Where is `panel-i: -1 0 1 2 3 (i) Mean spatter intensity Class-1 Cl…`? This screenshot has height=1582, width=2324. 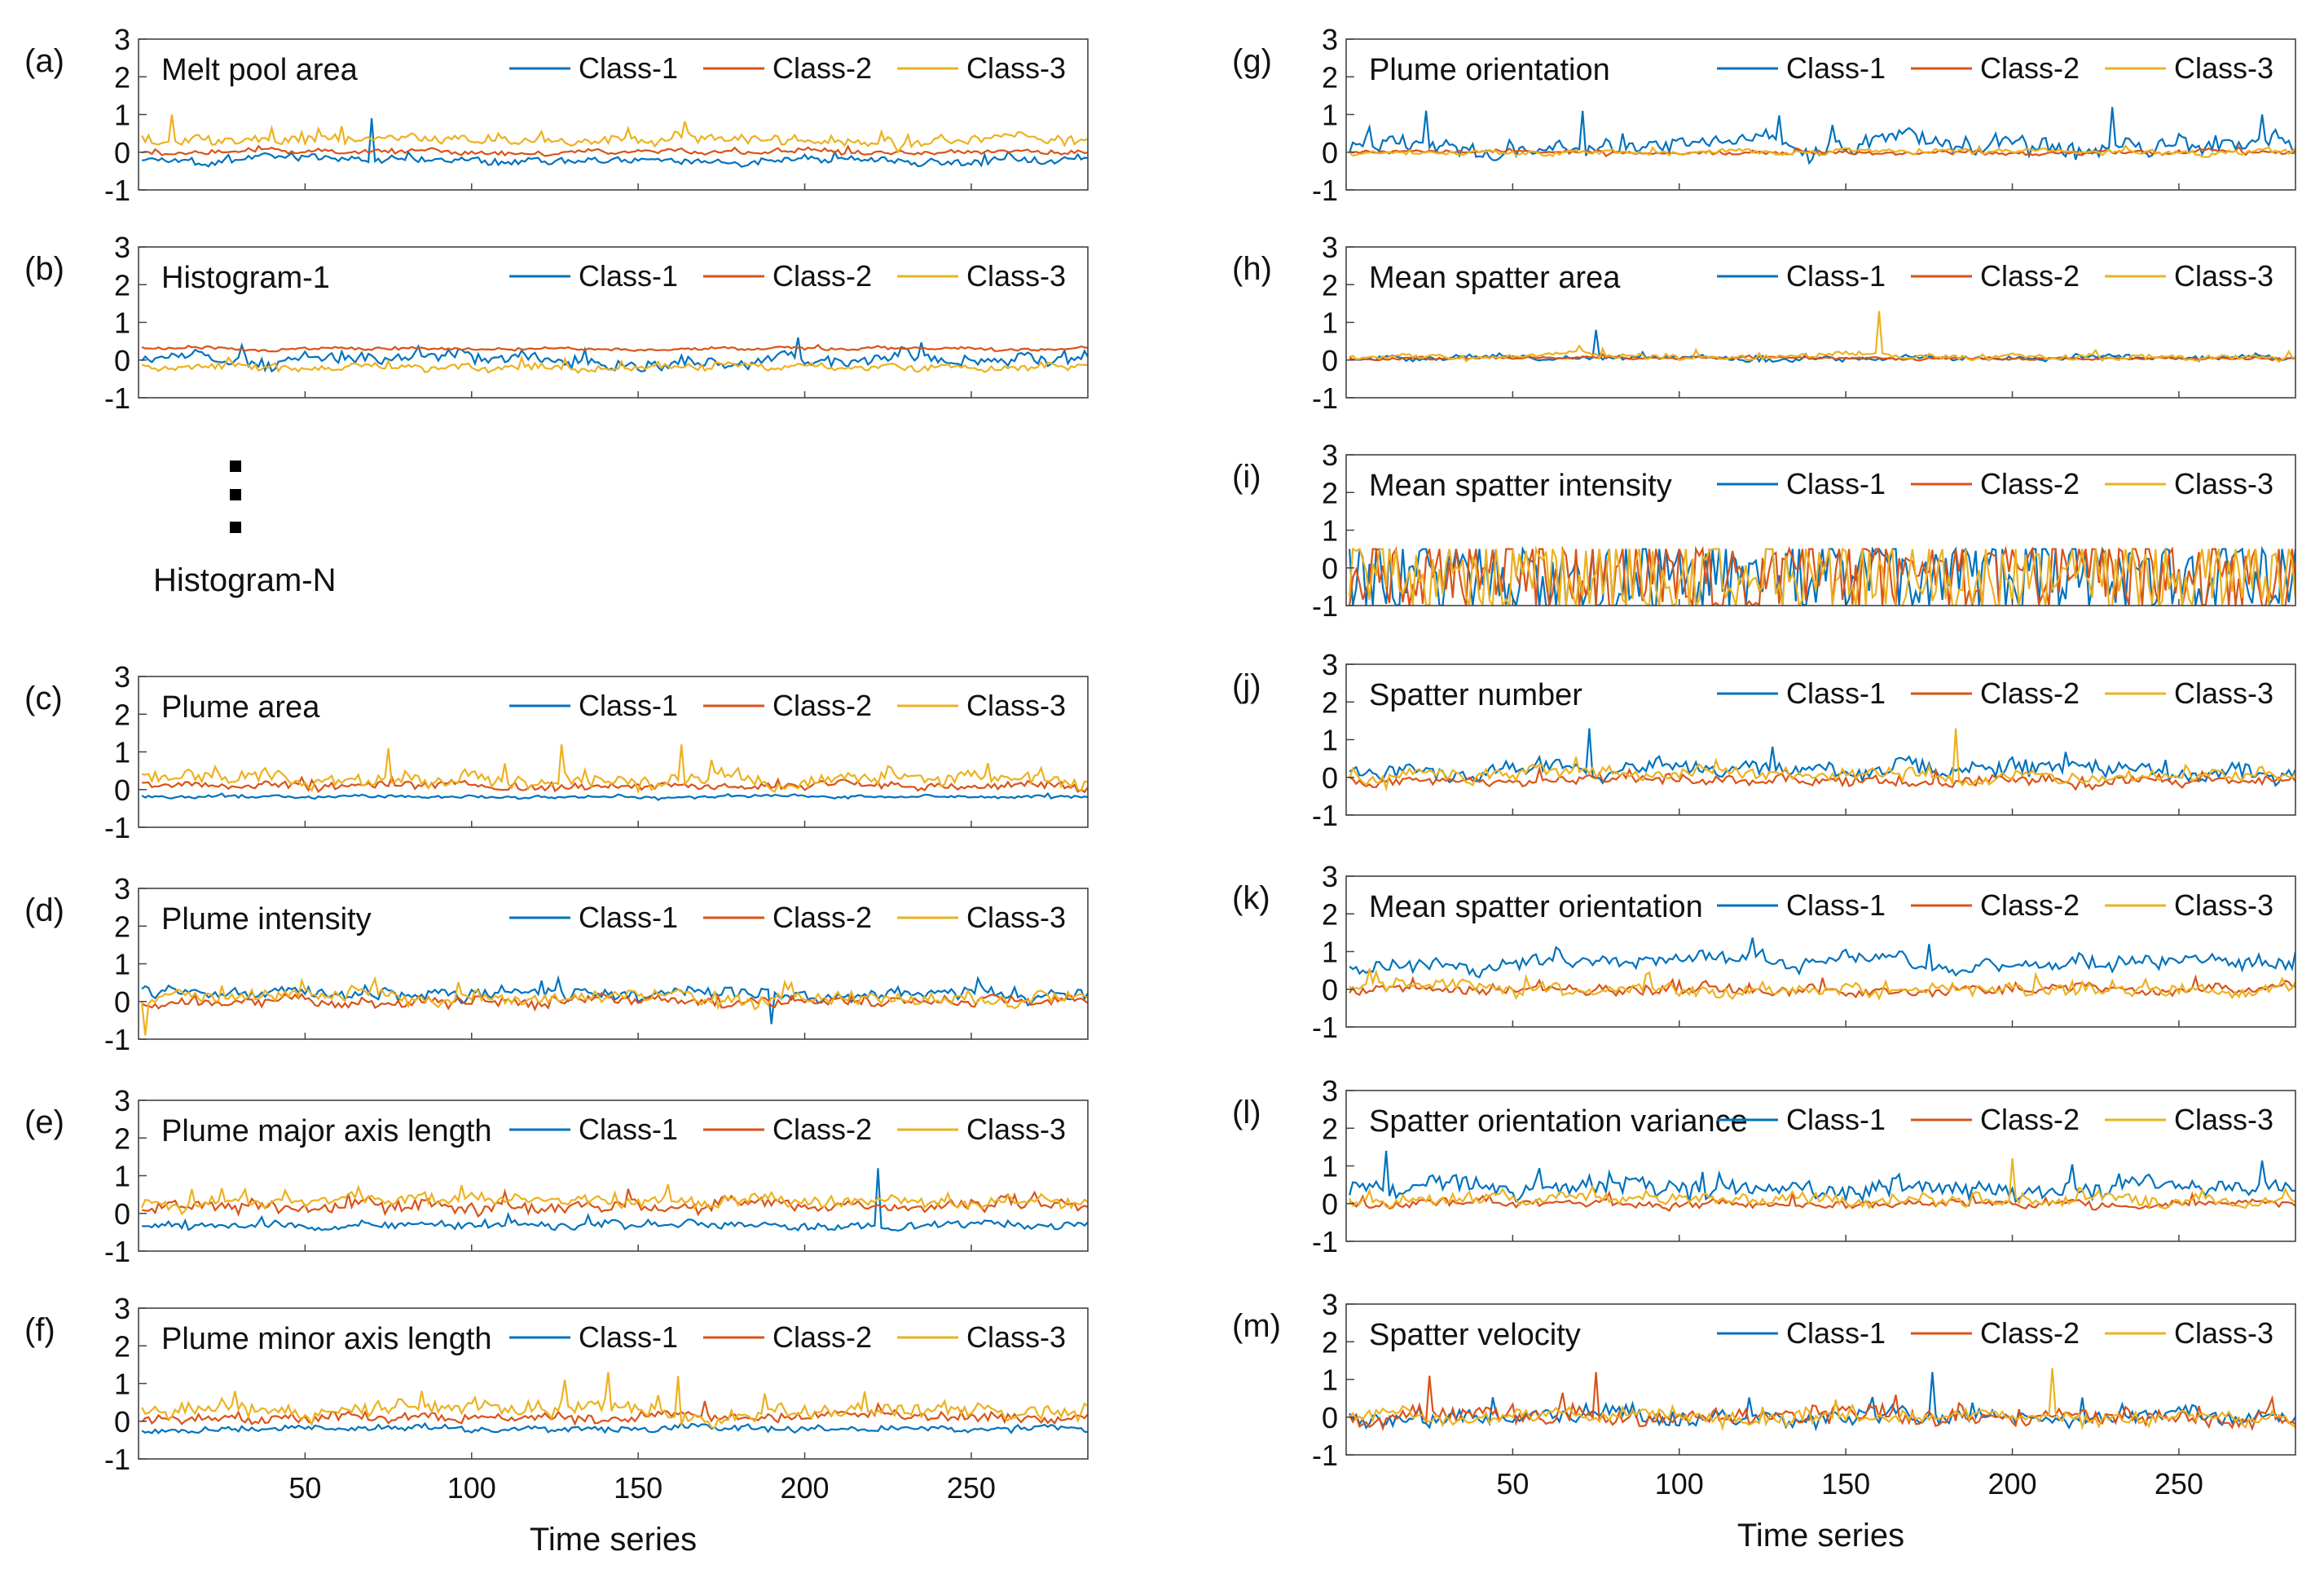 panel-i: -1 0 1 2 3 (i) Mean spatter intensity Class-1 Cl… is located at coordinates (1764, 530).